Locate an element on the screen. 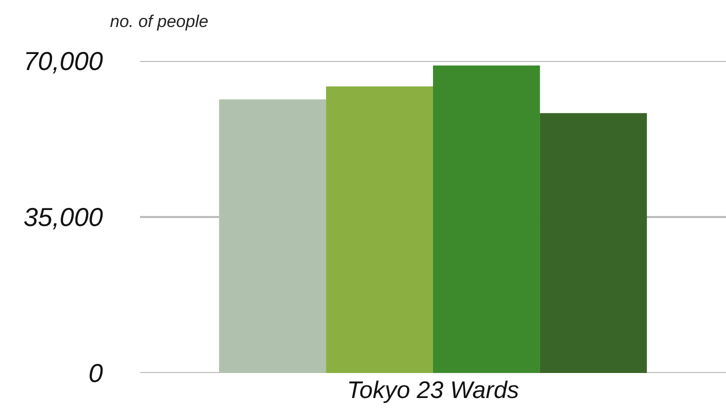 Image resolution: width=726 pixels, height=419 pixels. y-tick-label: 70,000 is located at coordinates (63, 61).